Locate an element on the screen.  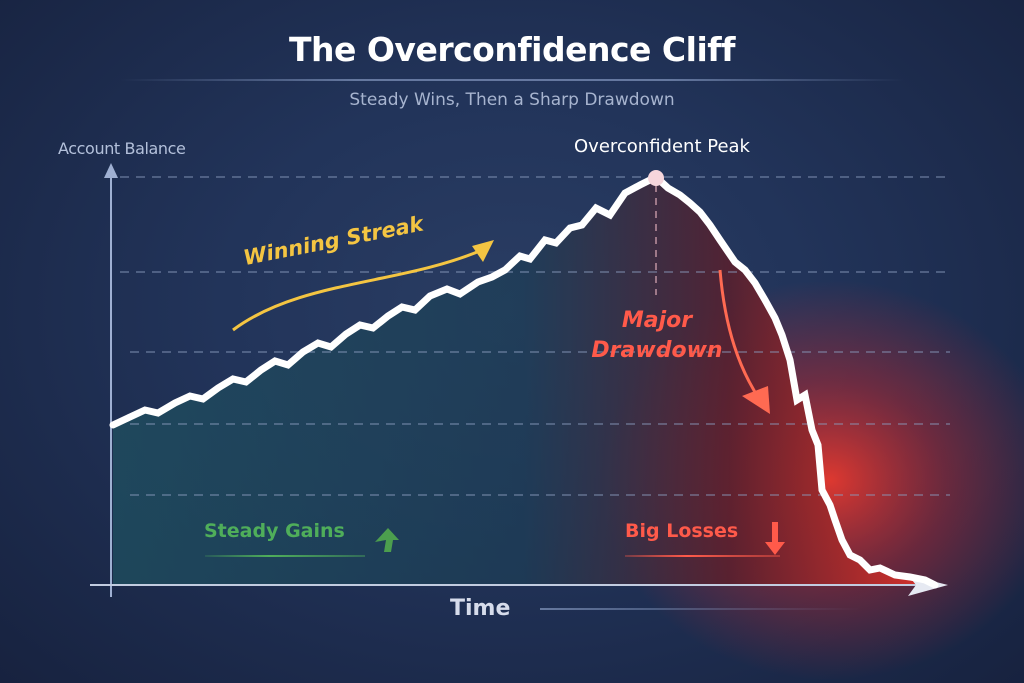
major-drawdown-line1: Major is located at coordinates (657, 320).